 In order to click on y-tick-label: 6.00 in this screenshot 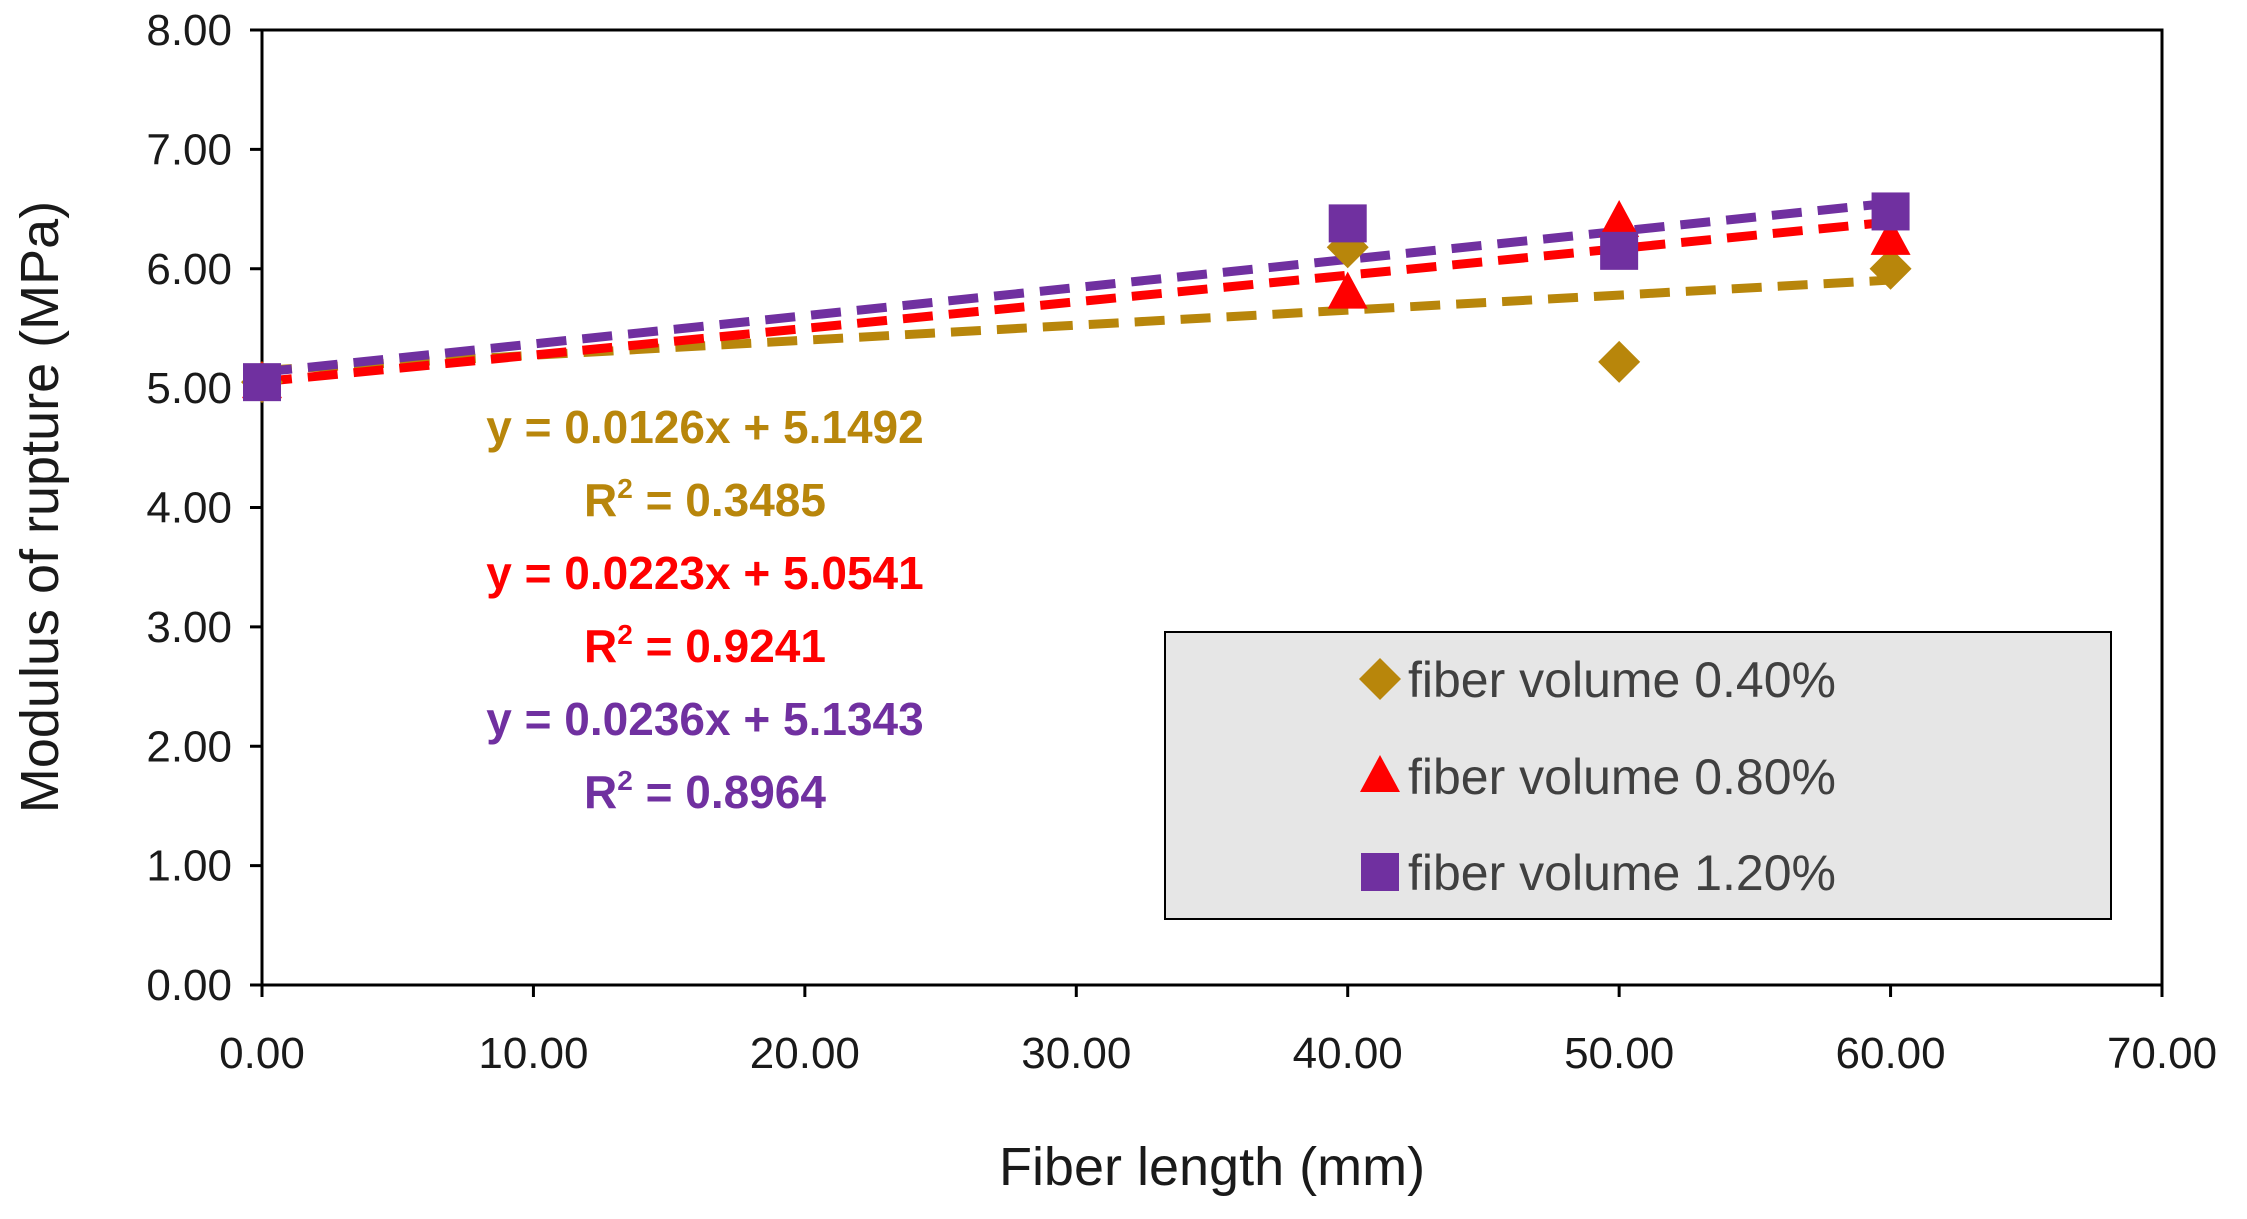, I will do `click(189, 269)`.